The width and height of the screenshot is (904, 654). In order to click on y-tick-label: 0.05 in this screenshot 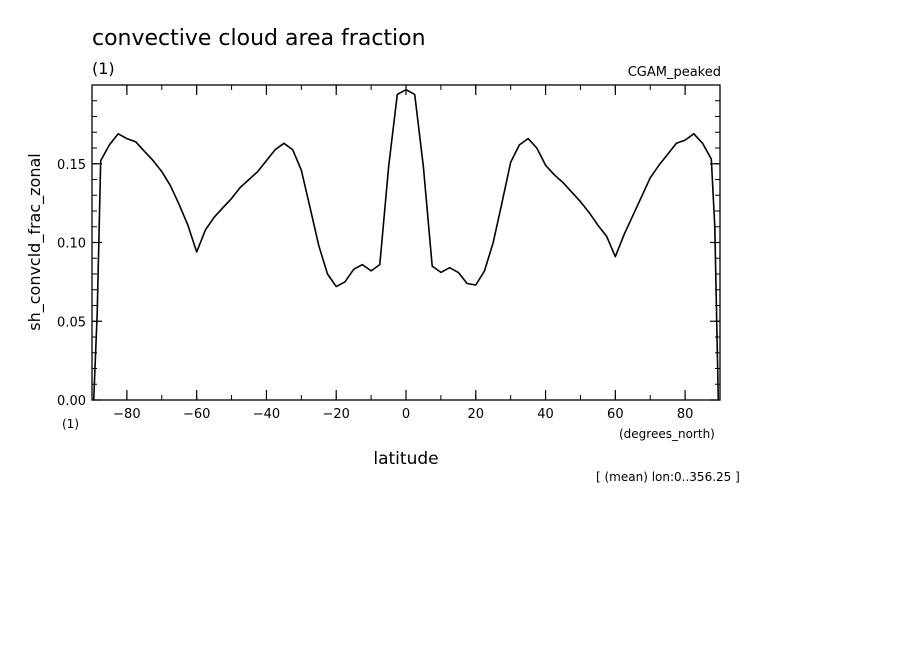, I will do `click(71, 322)`.